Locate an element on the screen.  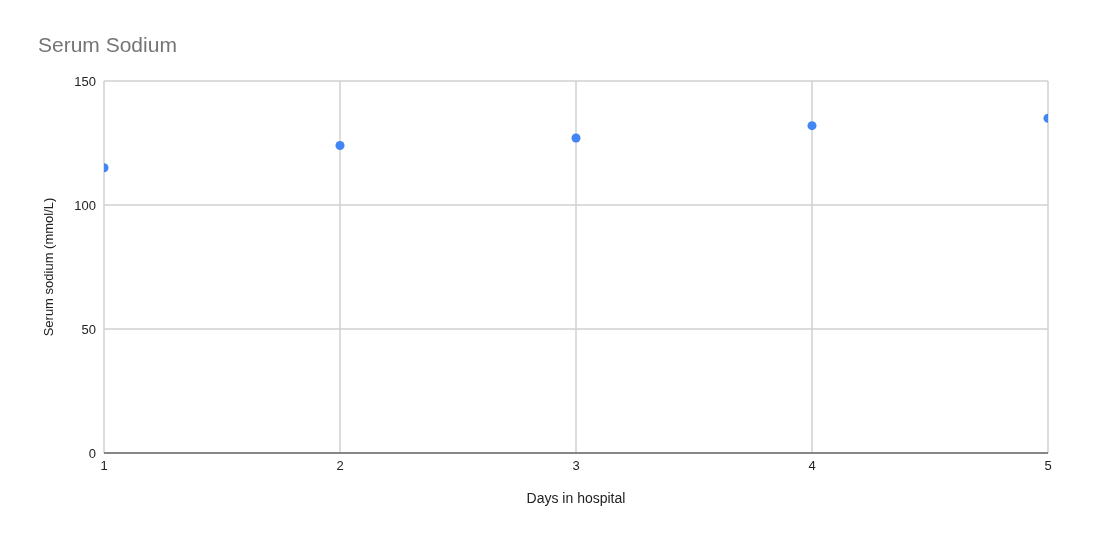
y-tick-label: 100 is located at coordinates (85, 205).